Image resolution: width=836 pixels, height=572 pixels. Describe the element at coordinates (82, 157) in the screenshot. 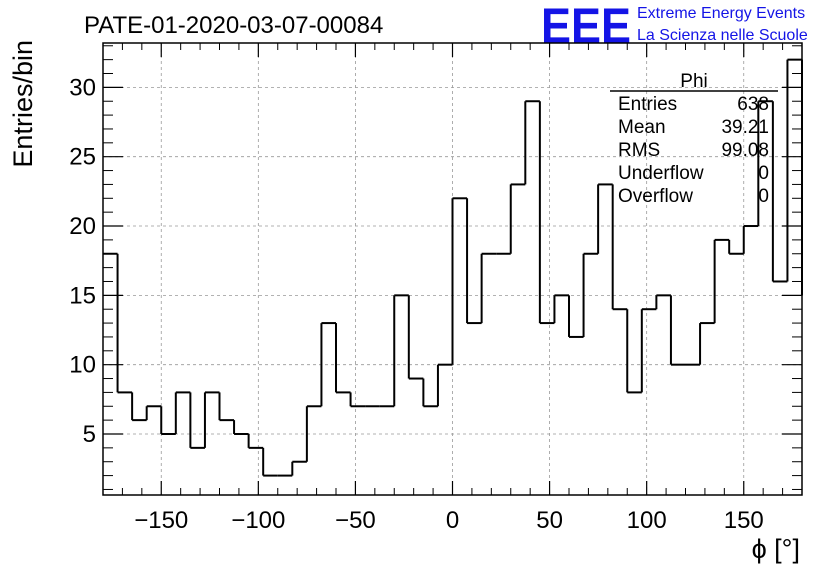

I see `y-tick-label: 25` at that location.